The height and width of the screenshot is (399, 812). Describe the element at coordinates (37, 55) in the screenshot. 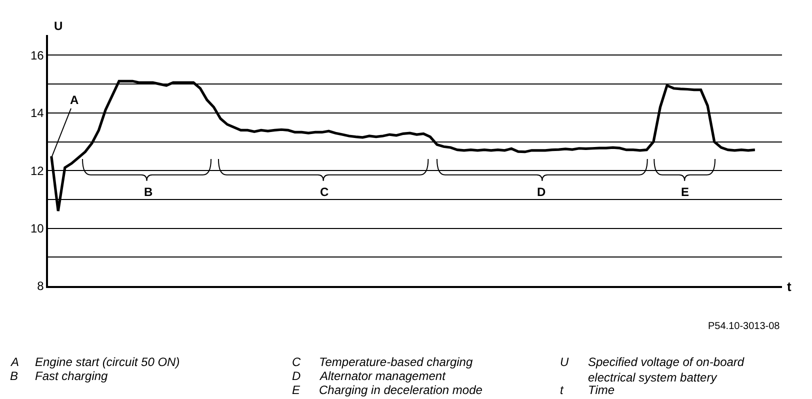

I see `y-tick-label: 16` at that location.